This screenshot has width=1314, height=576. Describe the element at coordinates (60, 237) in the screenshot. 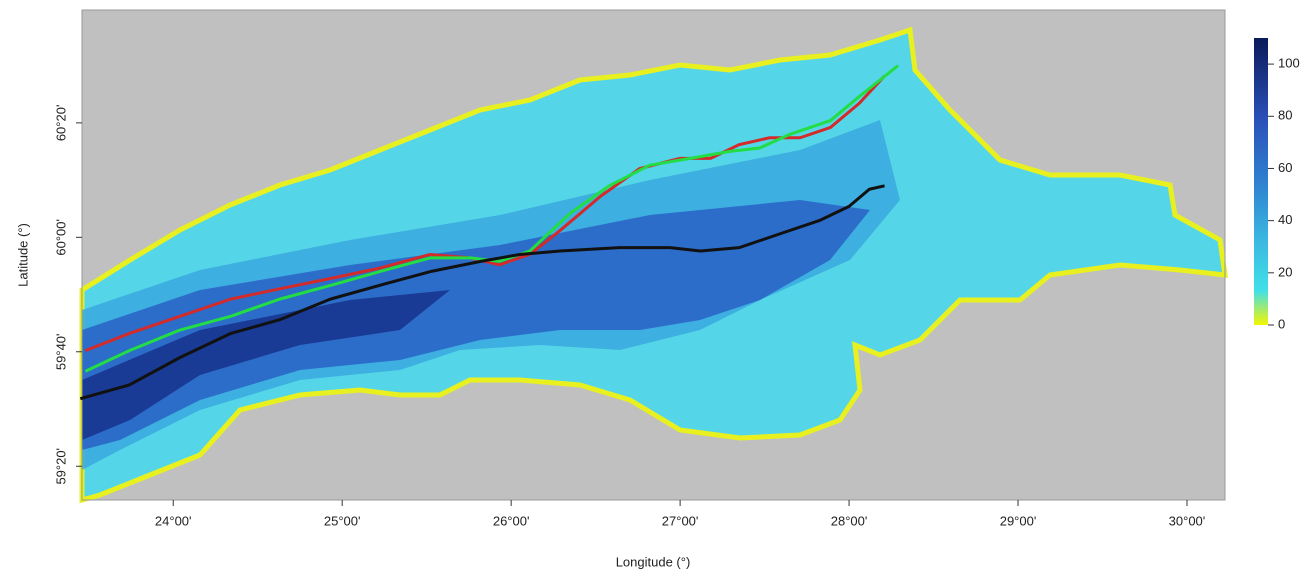

I see `y-tick-label: 60°00'` at that location.